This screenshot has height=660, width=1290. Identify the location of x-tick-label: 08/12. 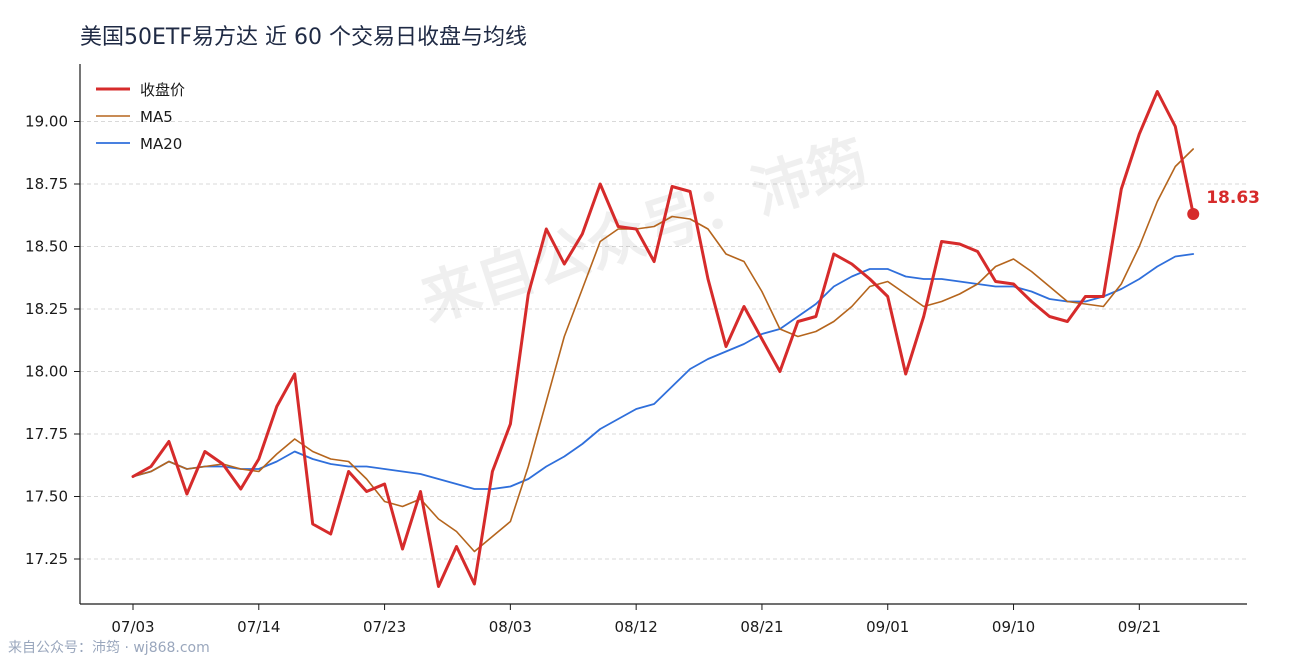
(636, 627).